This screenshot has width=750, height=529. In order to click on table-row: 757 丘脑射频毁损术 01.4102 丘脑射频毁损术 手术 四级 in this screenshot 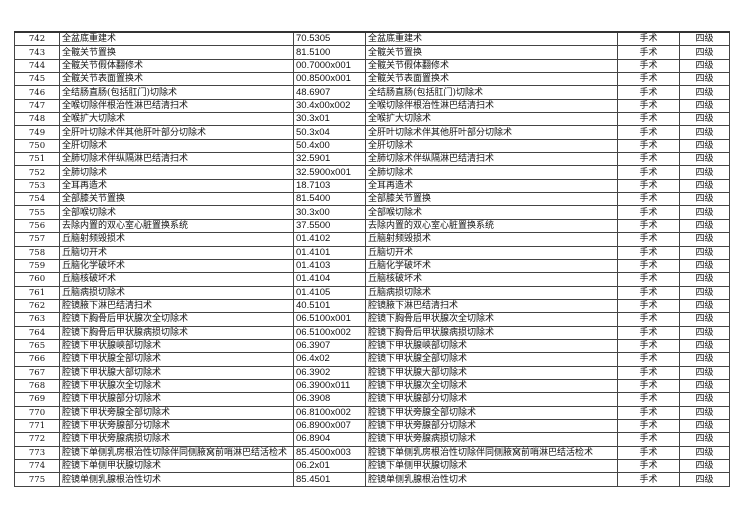, I will do `click(372, 239)`.